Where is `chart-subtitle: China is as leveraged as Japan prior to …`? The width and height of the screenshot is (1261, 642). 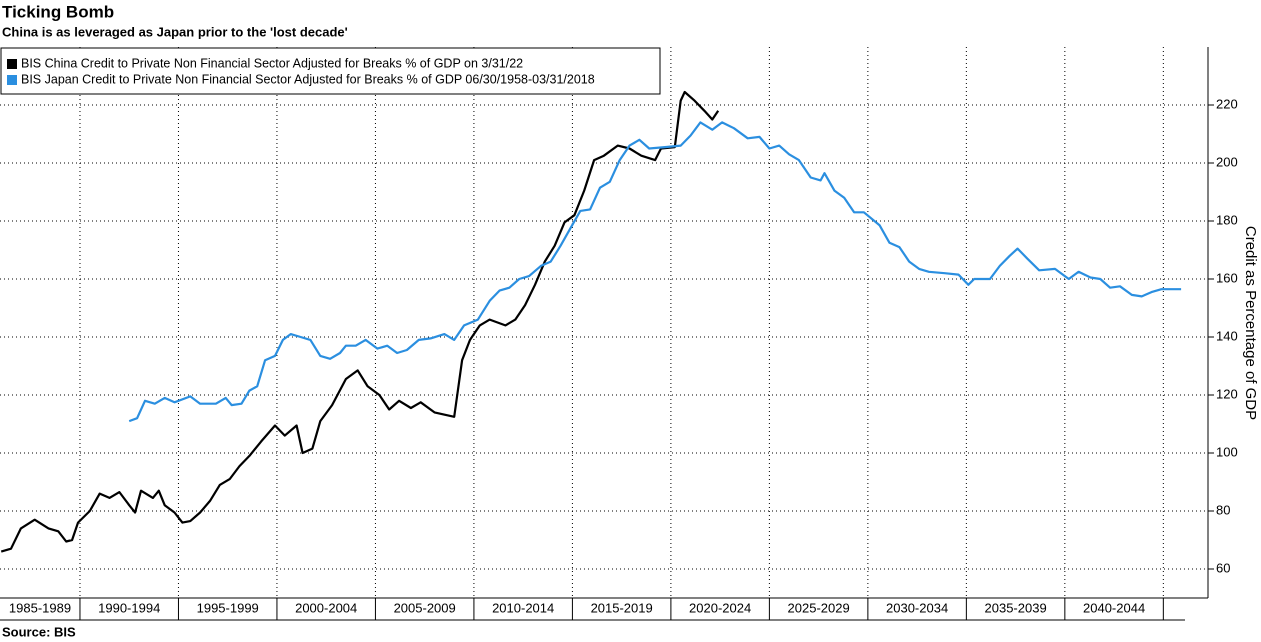
chart-subtitle: China is as leveraged as Japan prior to … is located at coordinates (175, 31).